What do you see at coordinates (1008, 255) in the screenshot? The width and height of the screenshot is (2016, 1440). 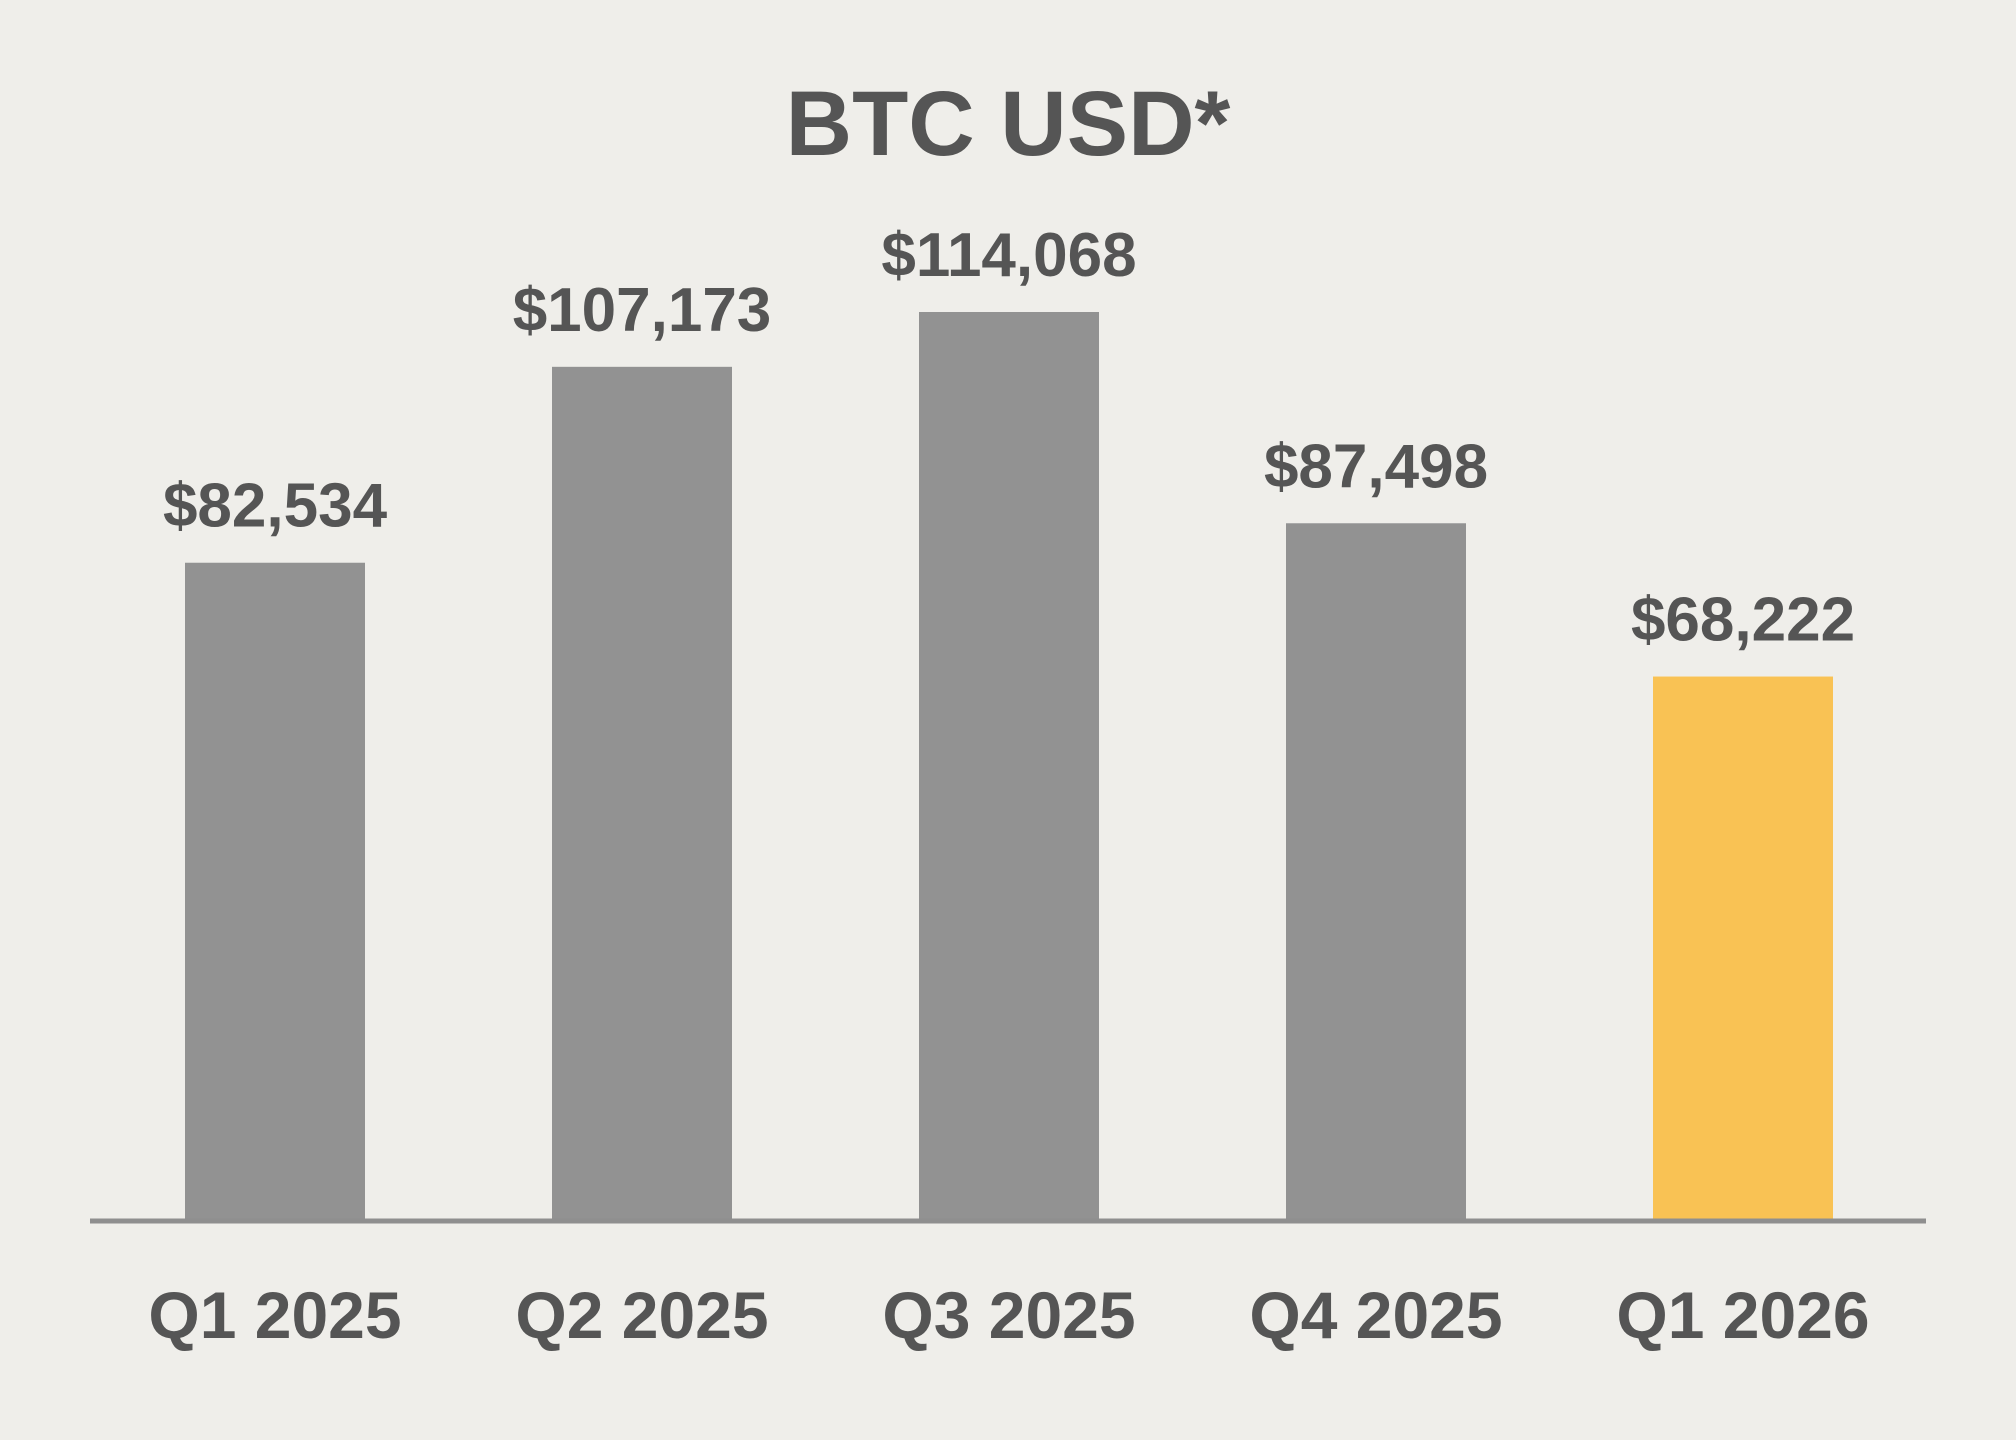 I see `value-label-q3-2025: $114,068` at bounding box center [1008, 255].